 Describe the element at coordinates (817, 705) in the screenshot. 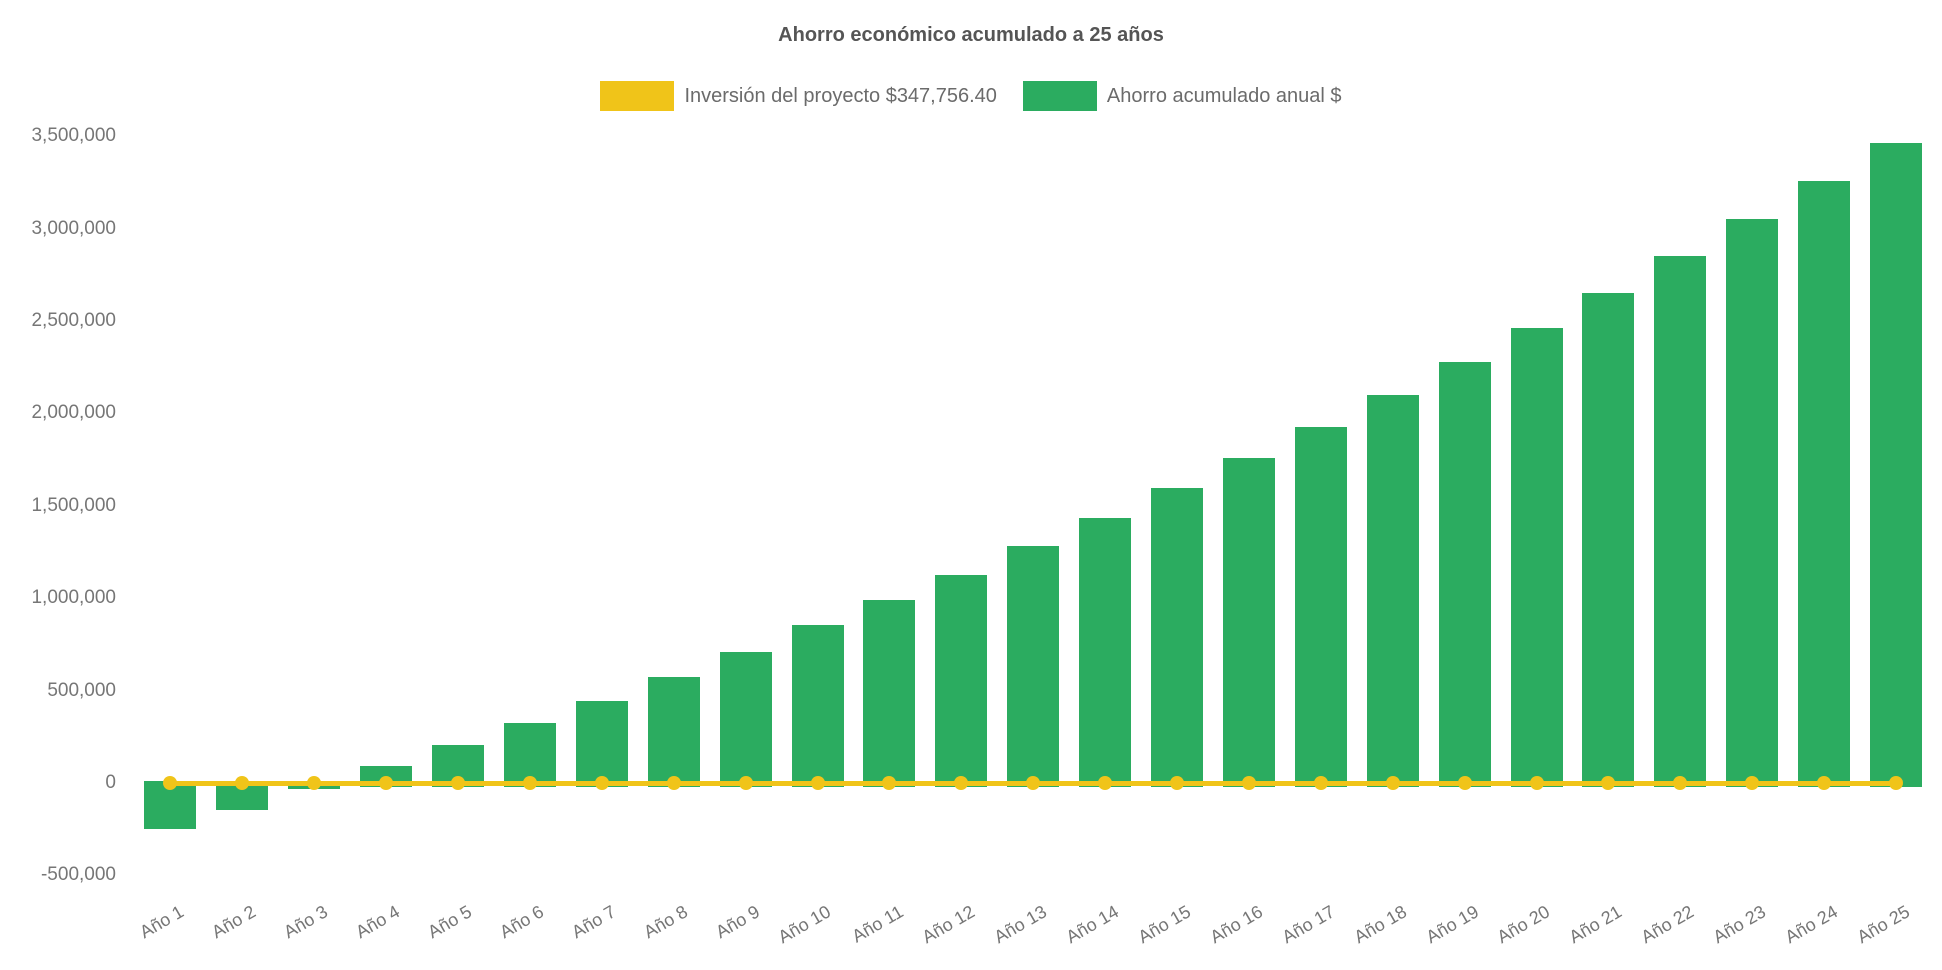

I see `bar-año-10` at that location.